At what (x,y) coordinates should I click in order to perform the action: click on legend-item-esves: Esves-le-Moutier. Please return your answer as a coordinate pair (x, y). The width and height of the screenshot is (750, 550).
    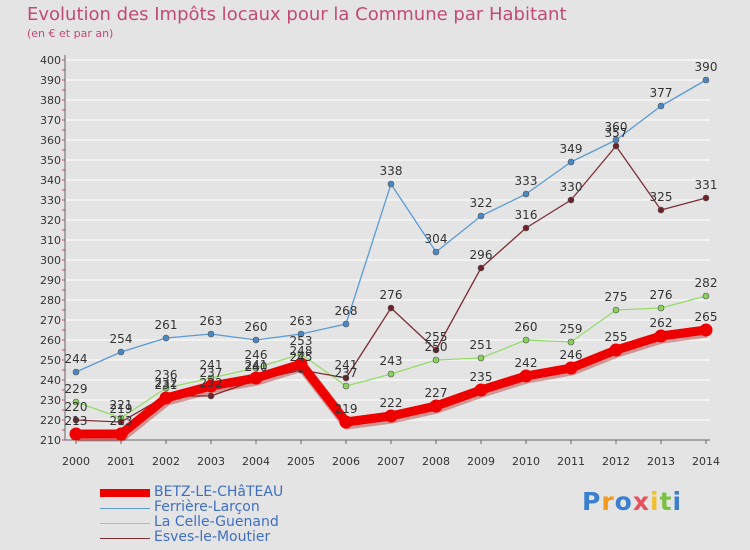
    Looking at the image, I should click on (226, 537).